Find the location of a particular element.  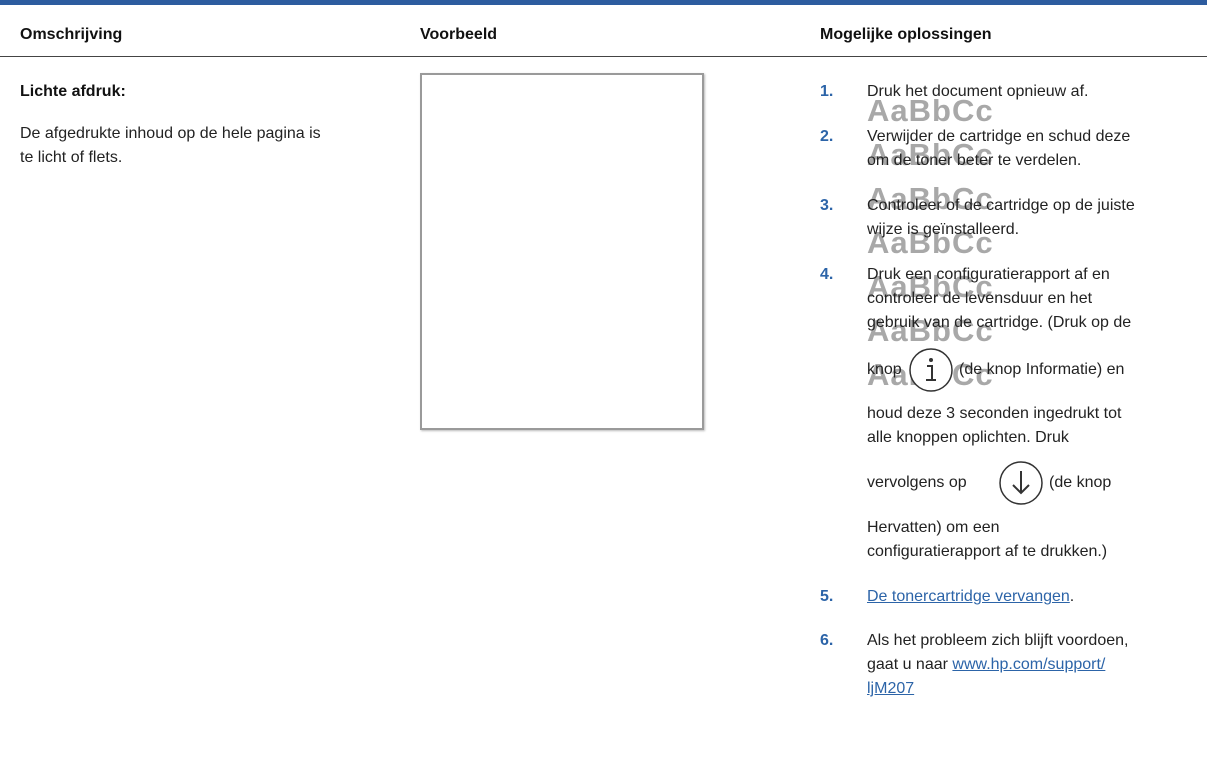

step-number: 4. is located at coordinates (827, 274).